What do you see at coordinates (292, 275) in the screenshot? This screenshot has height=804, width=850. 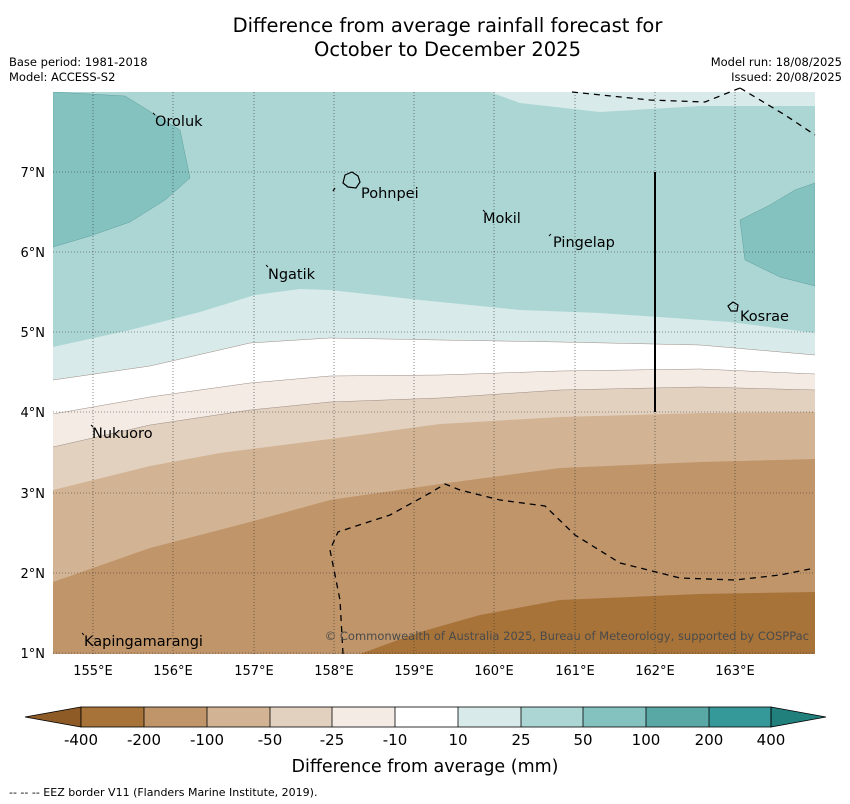 I see `place-ngatik: Ngatik` at bounding box center [292, 275].